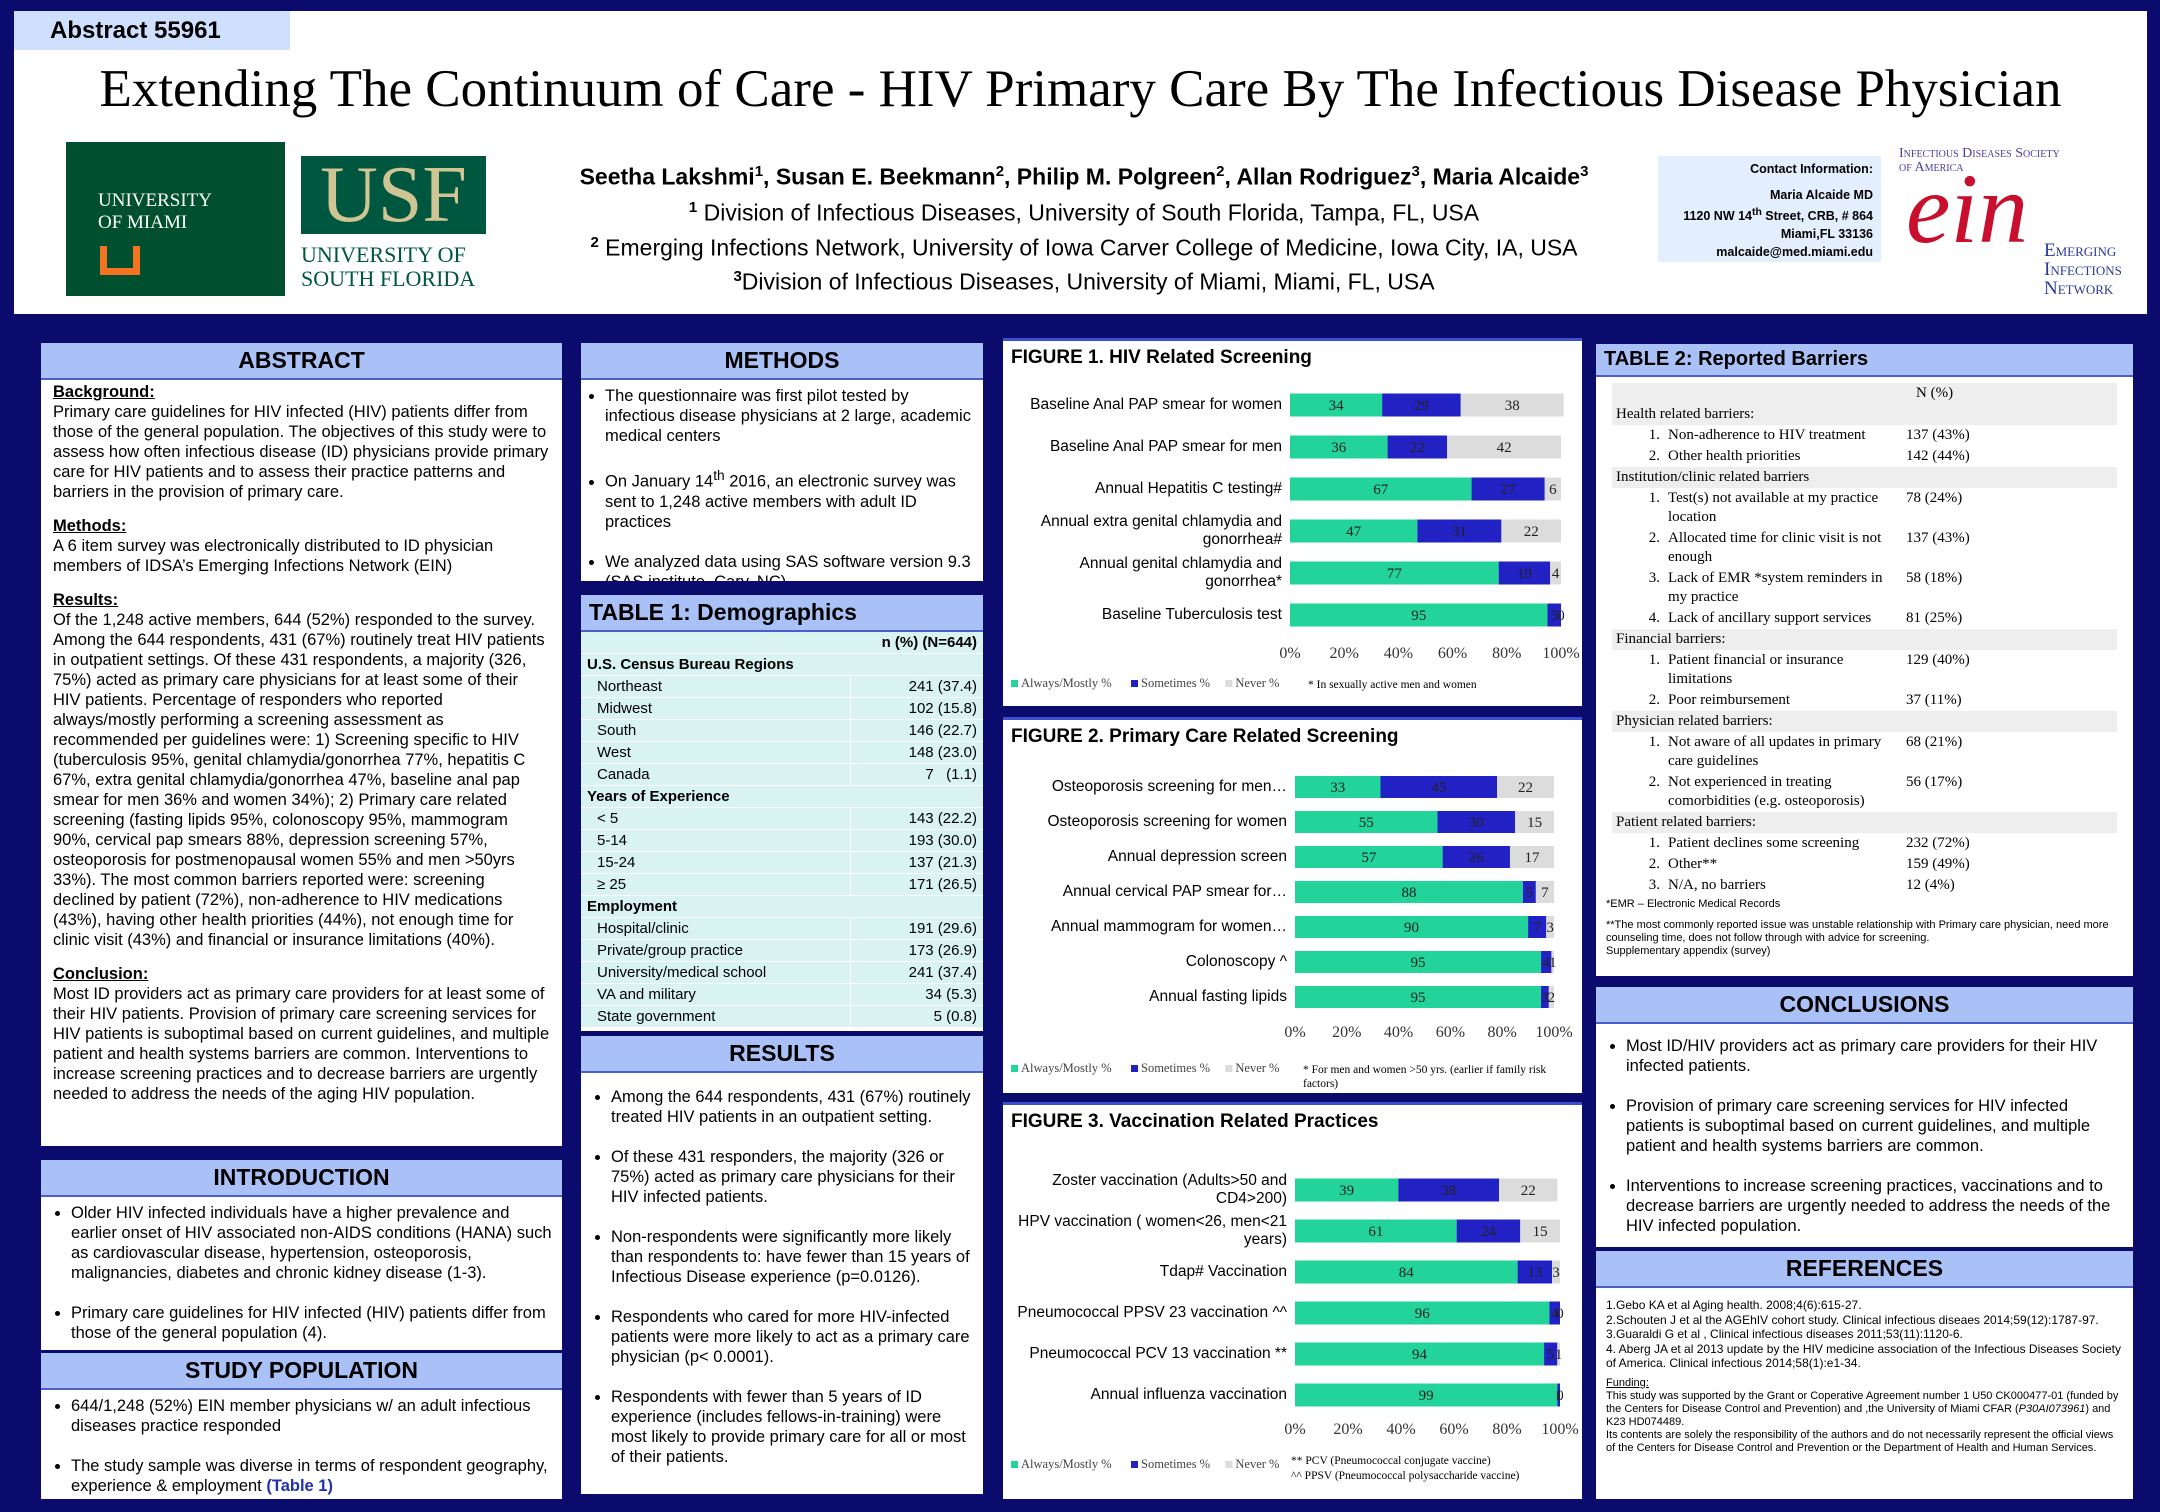  I want to click on value-label: 2, so click(1552, 998).